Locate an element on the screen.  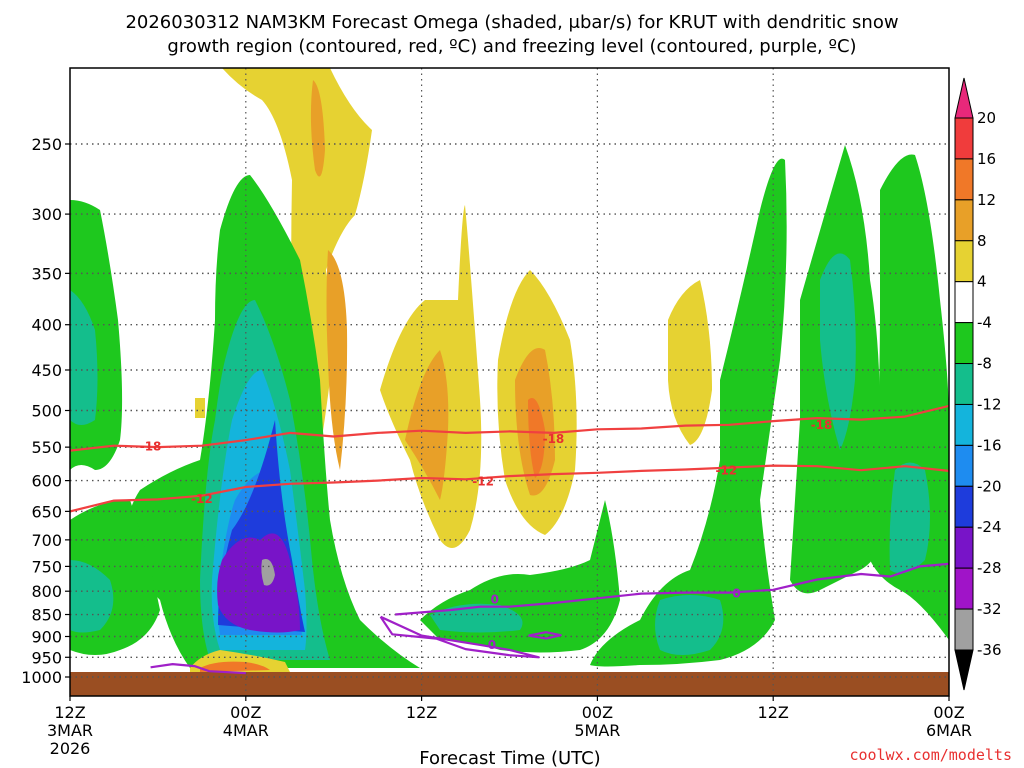
colorbar-label: -24 is located at coordinates (989, 527).